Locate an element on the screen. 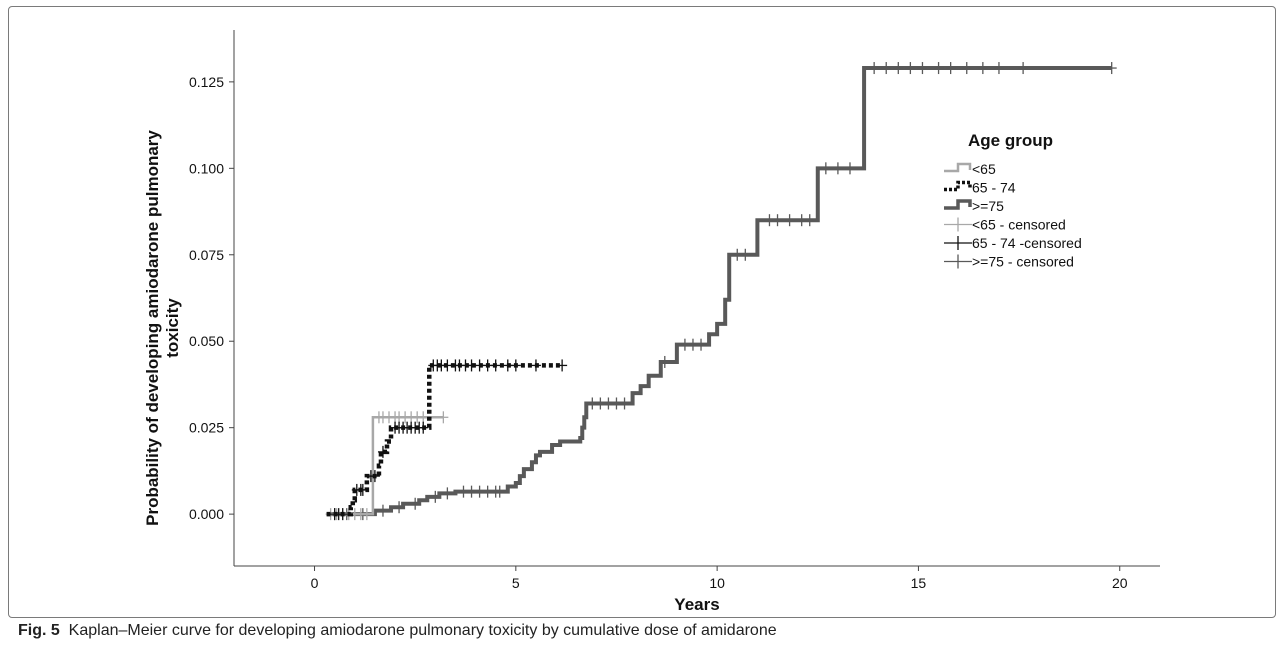 The image size is (1284, 652). legend-entry: 65 - 74 is located at coordinates (980, 188).